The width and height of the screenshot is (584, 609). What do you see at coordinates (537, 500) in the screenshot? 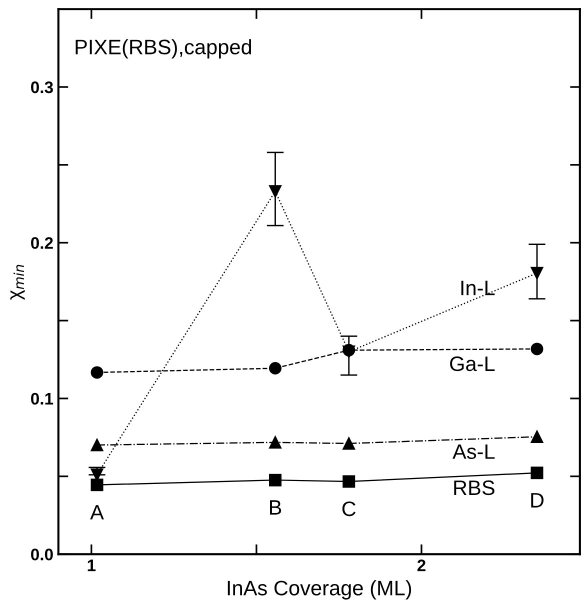
I see `data-label: D` at bounding box center [537, 500].